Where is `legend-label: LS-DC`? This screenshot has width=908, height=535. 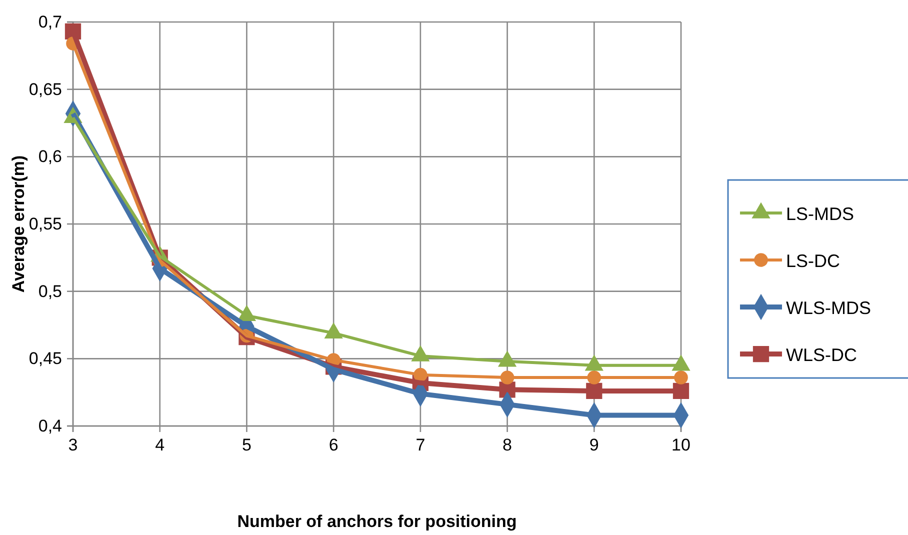
legend-label: LS-DC is located at coordinates (813, 261).